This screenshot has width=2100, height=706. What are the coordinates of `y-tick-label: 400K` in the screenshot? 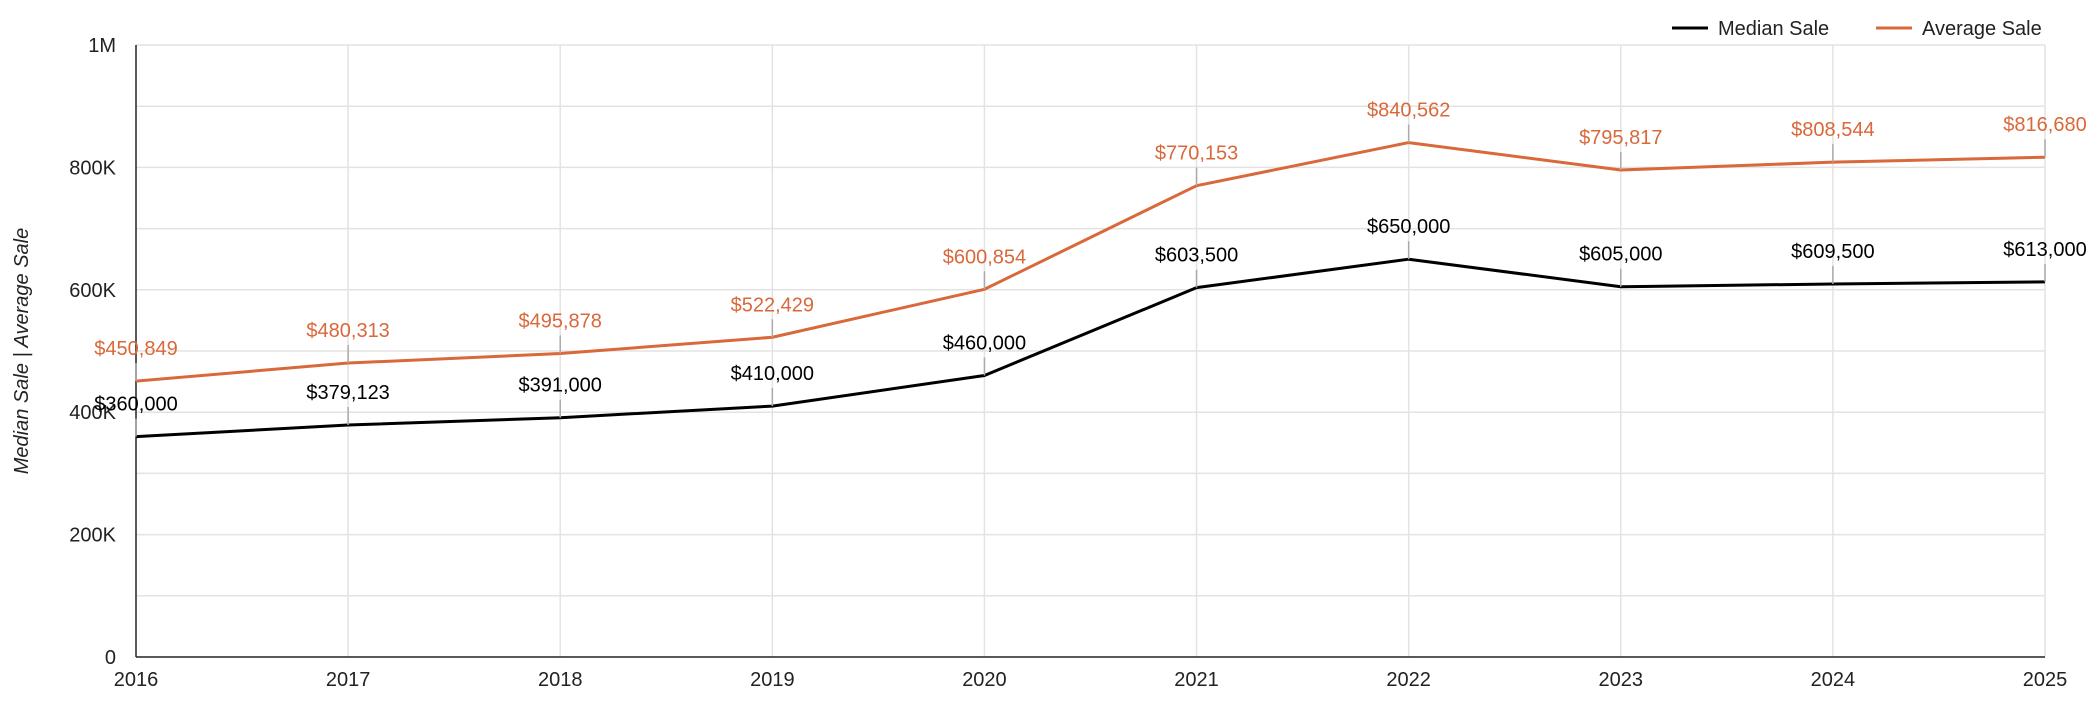 It's located at (92, 413).